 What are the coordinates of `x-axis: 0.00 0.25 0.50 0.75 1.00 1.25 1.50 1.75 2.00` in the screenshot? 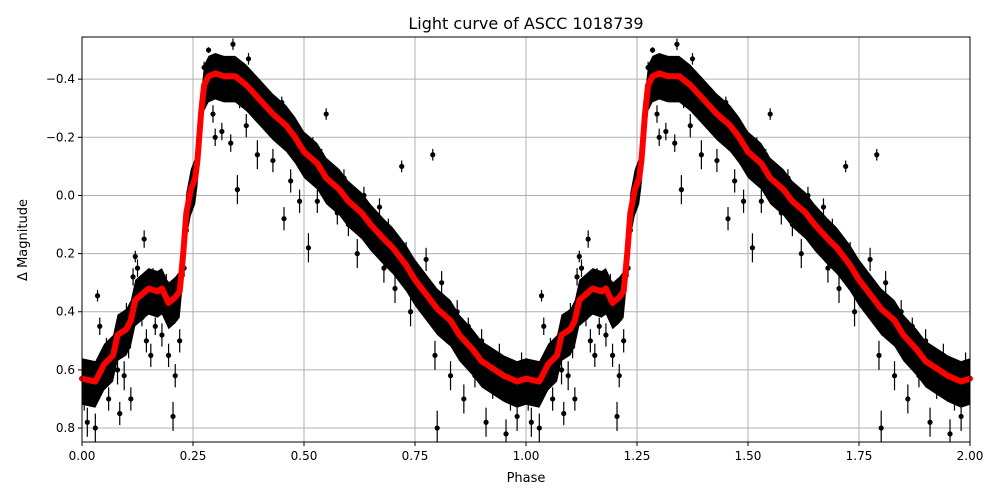 It's located at (526, 452).